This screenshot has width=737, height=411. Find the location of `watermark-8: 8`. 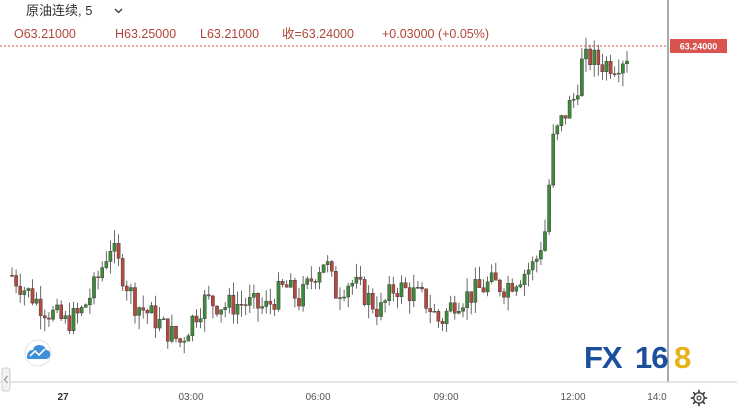

watermark-8: 8 is located at coordinates (682, 357).